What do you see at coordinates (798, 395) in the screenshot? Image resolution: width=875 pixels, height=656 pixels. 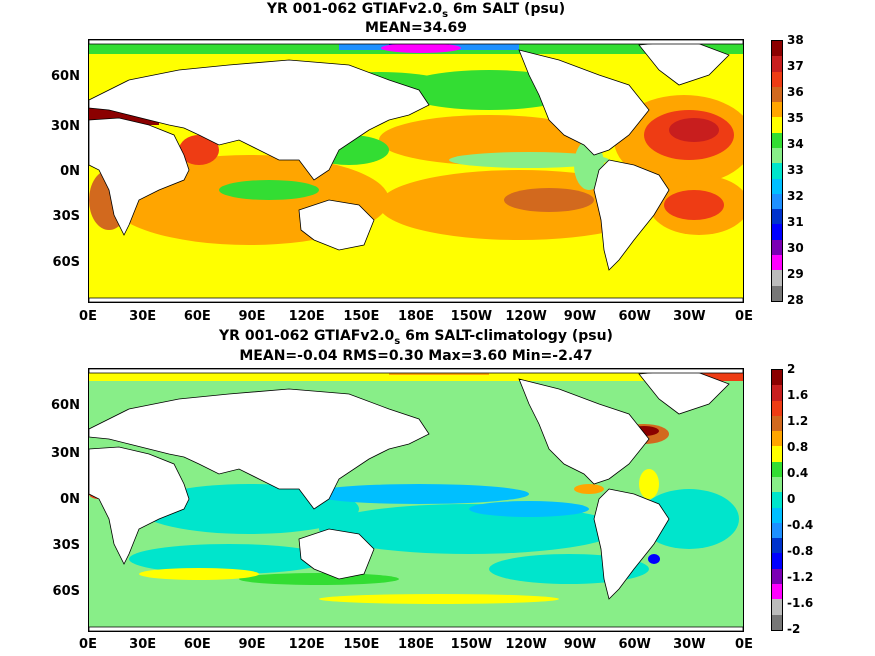 I see `colorbar-label: 1.6` at bounding box center [798, 395].